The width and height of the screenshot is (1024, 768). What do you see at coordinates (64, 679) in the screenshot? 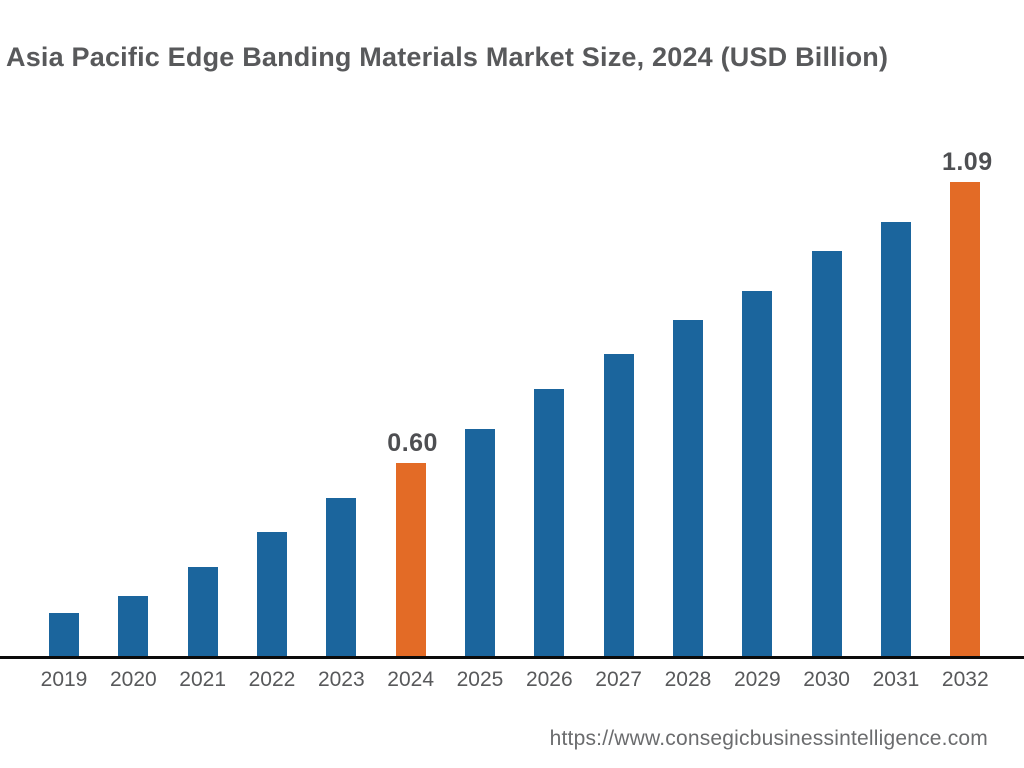
I see `x-tick-2019: 2019` at bounding box center [64, 679].